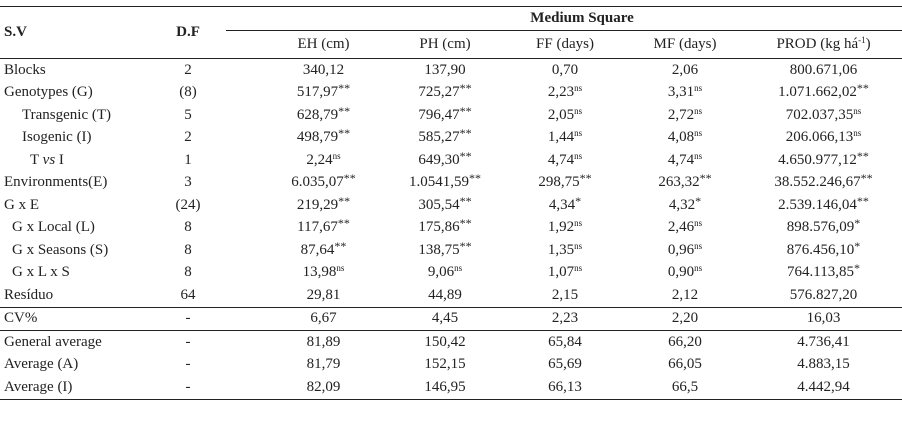 The width and height of the screenshot is (902, 425). I want to click on cell-eh: 628,79**, so click(323, 113).